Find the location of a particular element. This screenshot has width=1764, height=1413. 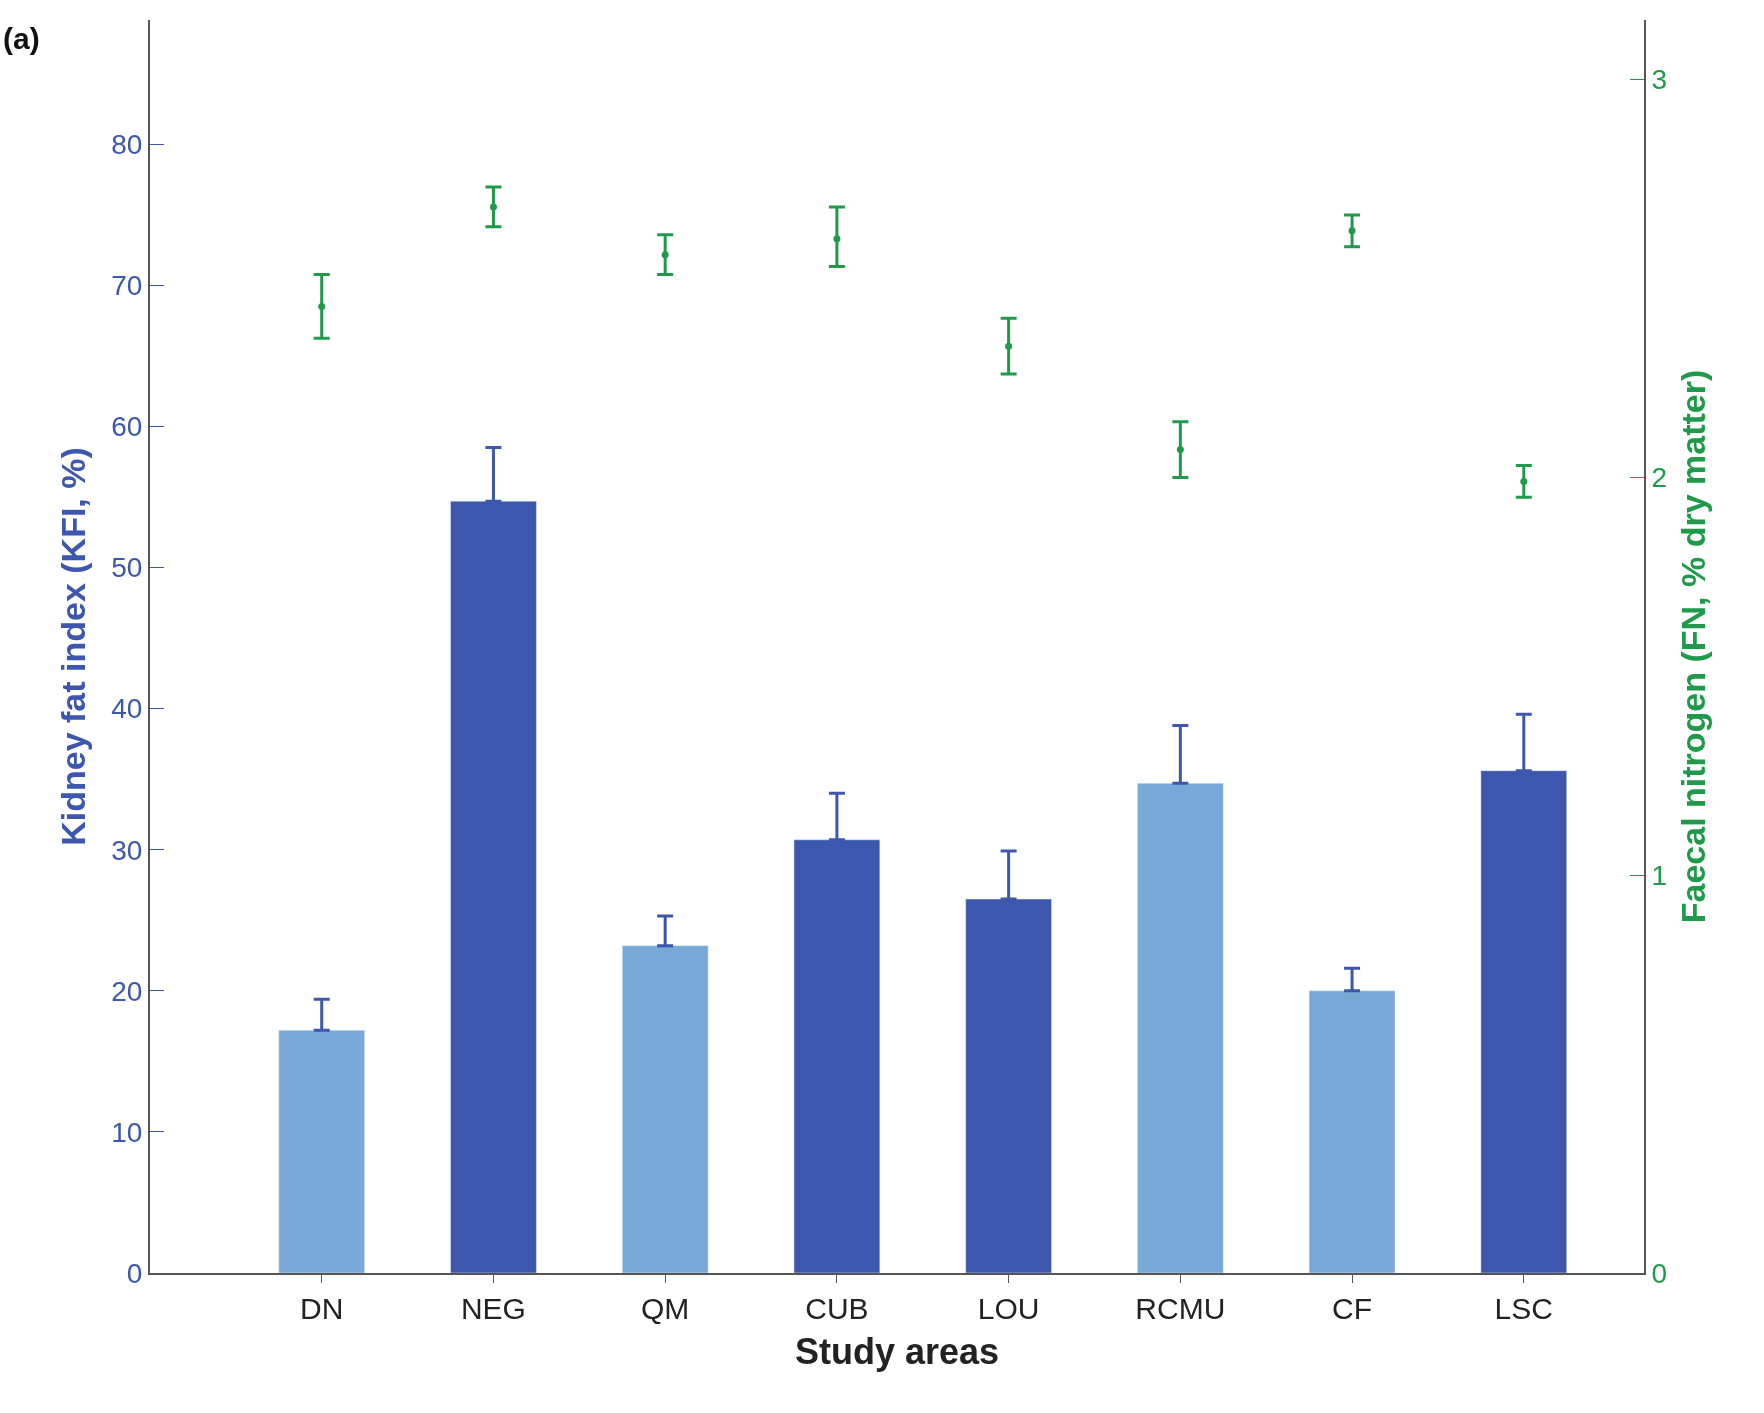

y2-tick-label: 2 is located at coordinates (1659, 478).